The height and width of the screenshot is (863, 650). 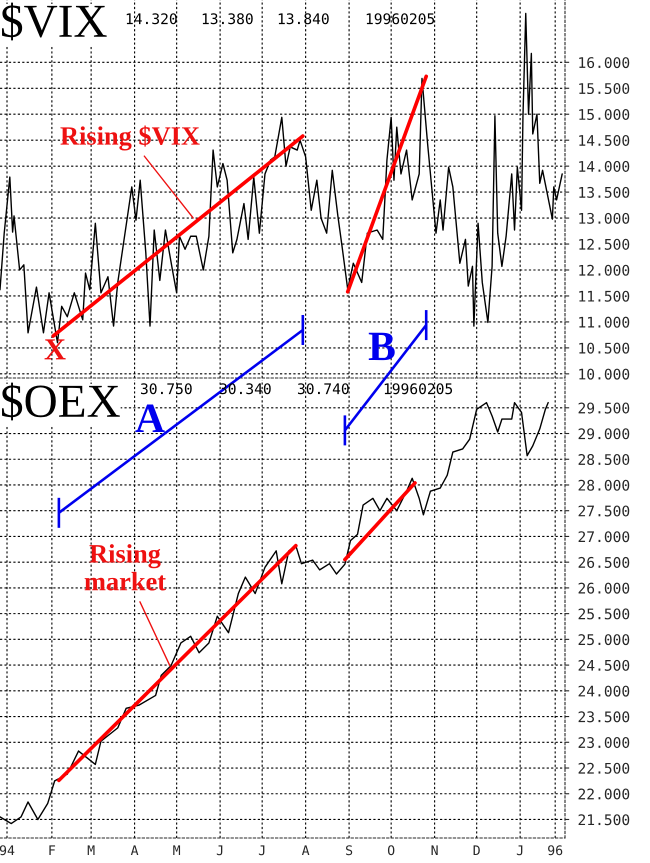 What do you see at coordinates (52, 850) in the screenshot?
I see `x-tick-label: F` at bounding box center [52, 850].